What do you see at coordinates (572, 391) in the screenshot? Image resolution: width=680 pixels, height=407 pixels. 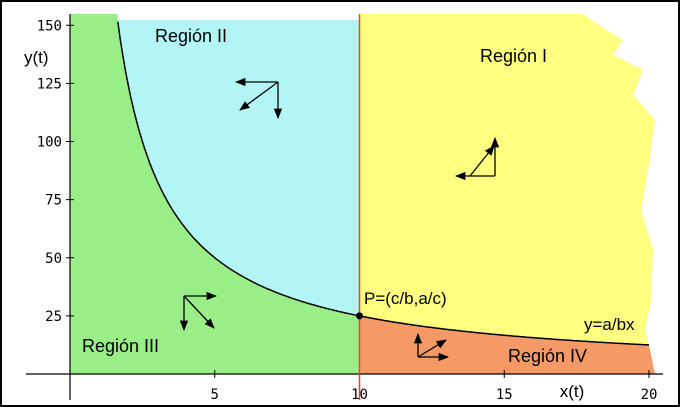 I see `x-axis-label: x(t)` at bounding box center [572, 391].